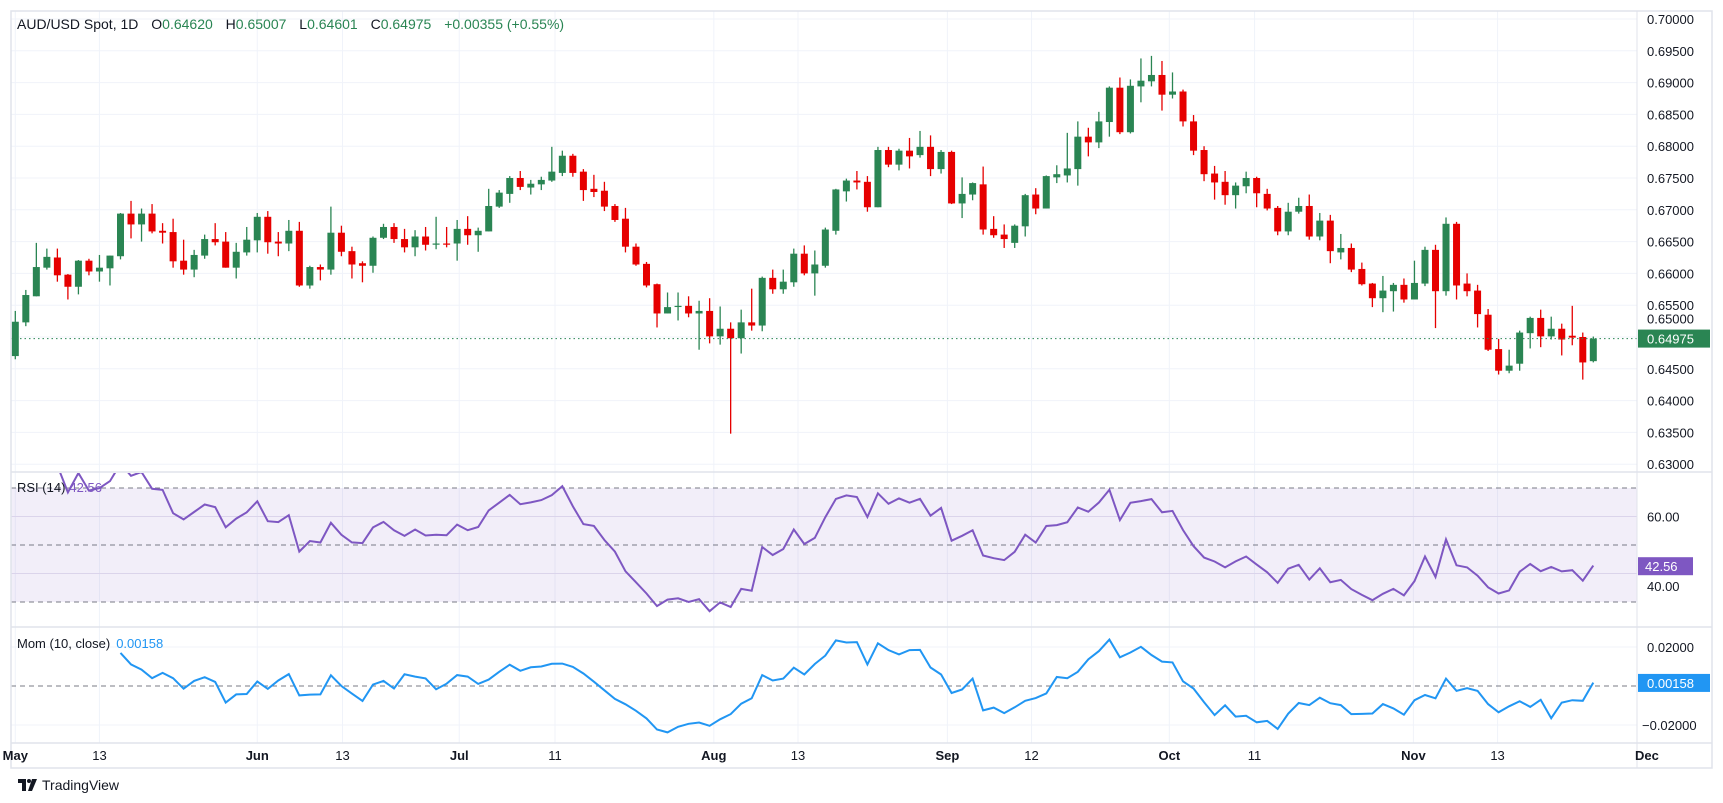 The width and height of the screenshot is (1723, 803). What do you see at coordinates (1670, 647) in the screenshot?
I see `mom-tick-label: 0.02000` at bounding box center [1670, 647].